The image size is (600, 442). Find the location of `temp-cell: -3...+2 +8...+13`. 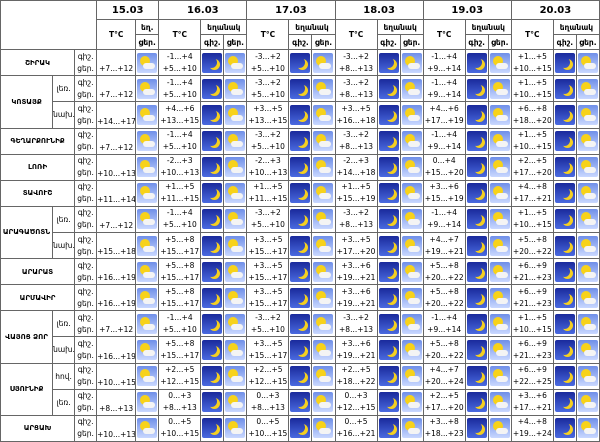

temp-cell: -3...+2 +8...+13 is located at coordinates (356, 141).